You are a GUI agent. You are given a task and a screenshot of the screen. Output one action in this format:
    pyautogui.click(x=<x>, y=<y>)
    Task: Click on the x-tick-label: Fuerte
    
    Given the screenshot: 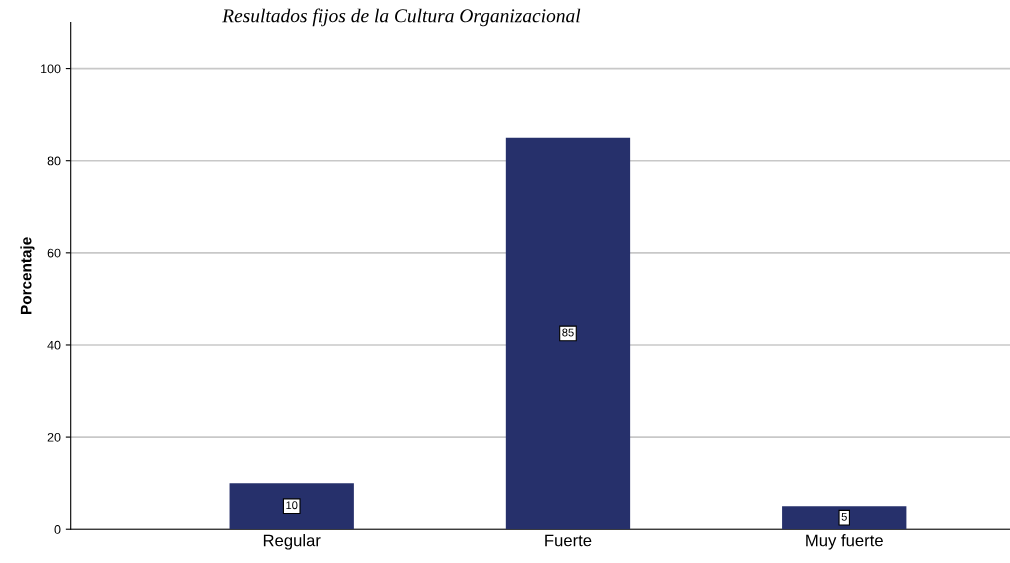 What is the action you would take?
    pyautogui.click(x=568, y=540)
    